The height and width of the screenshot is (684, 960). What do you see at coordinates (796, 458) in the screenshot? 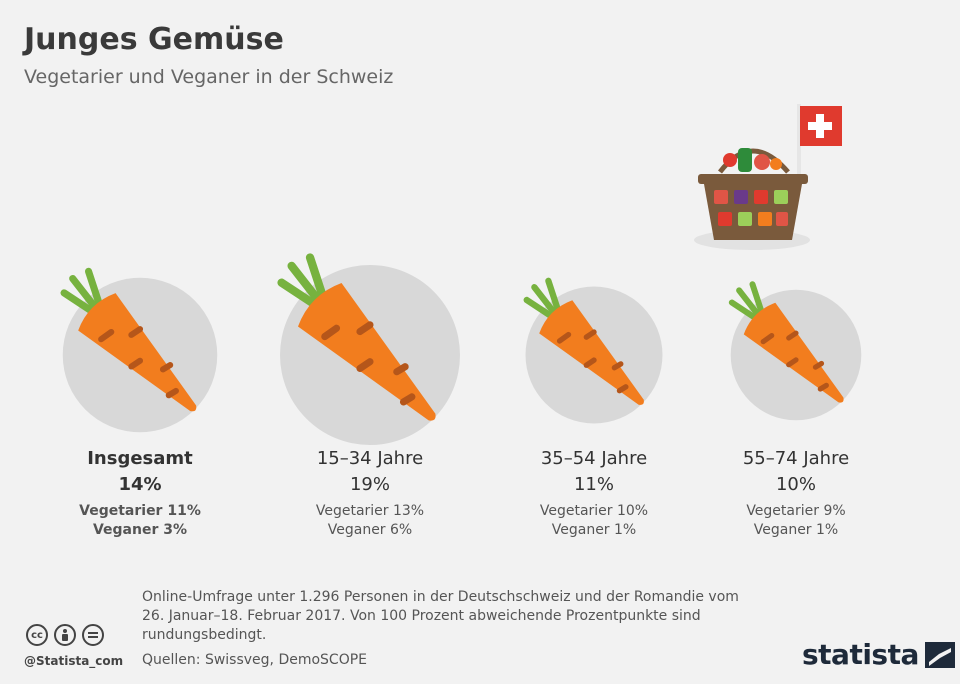
I see `group-label: 55–74 Jahre` at bounding box center [796, 458].